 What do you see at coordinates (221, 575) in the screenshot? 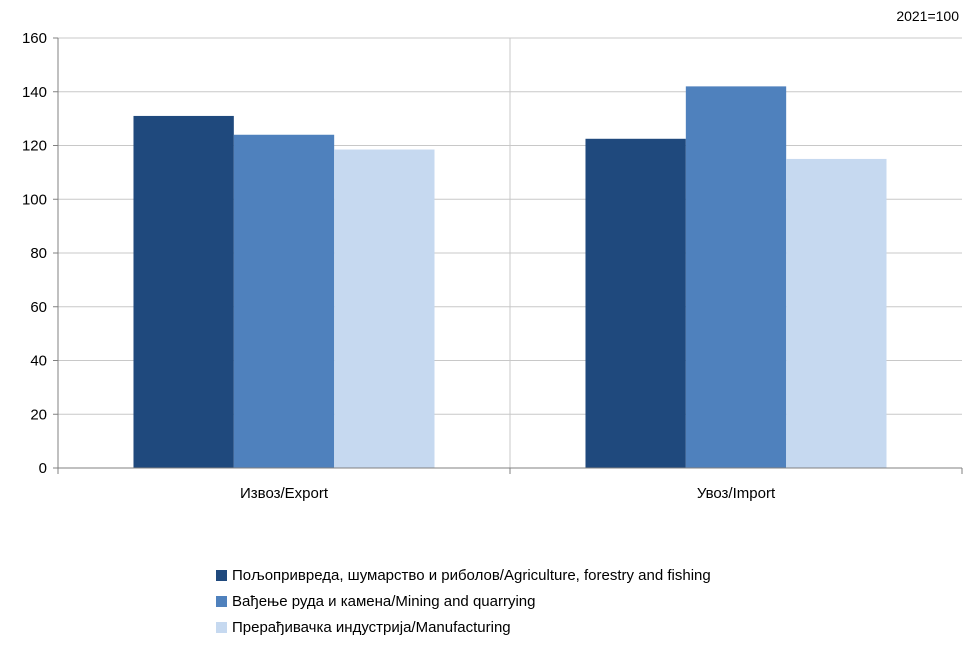
I see `legend-swatch-agriculture` at bounding box center [221, 575].